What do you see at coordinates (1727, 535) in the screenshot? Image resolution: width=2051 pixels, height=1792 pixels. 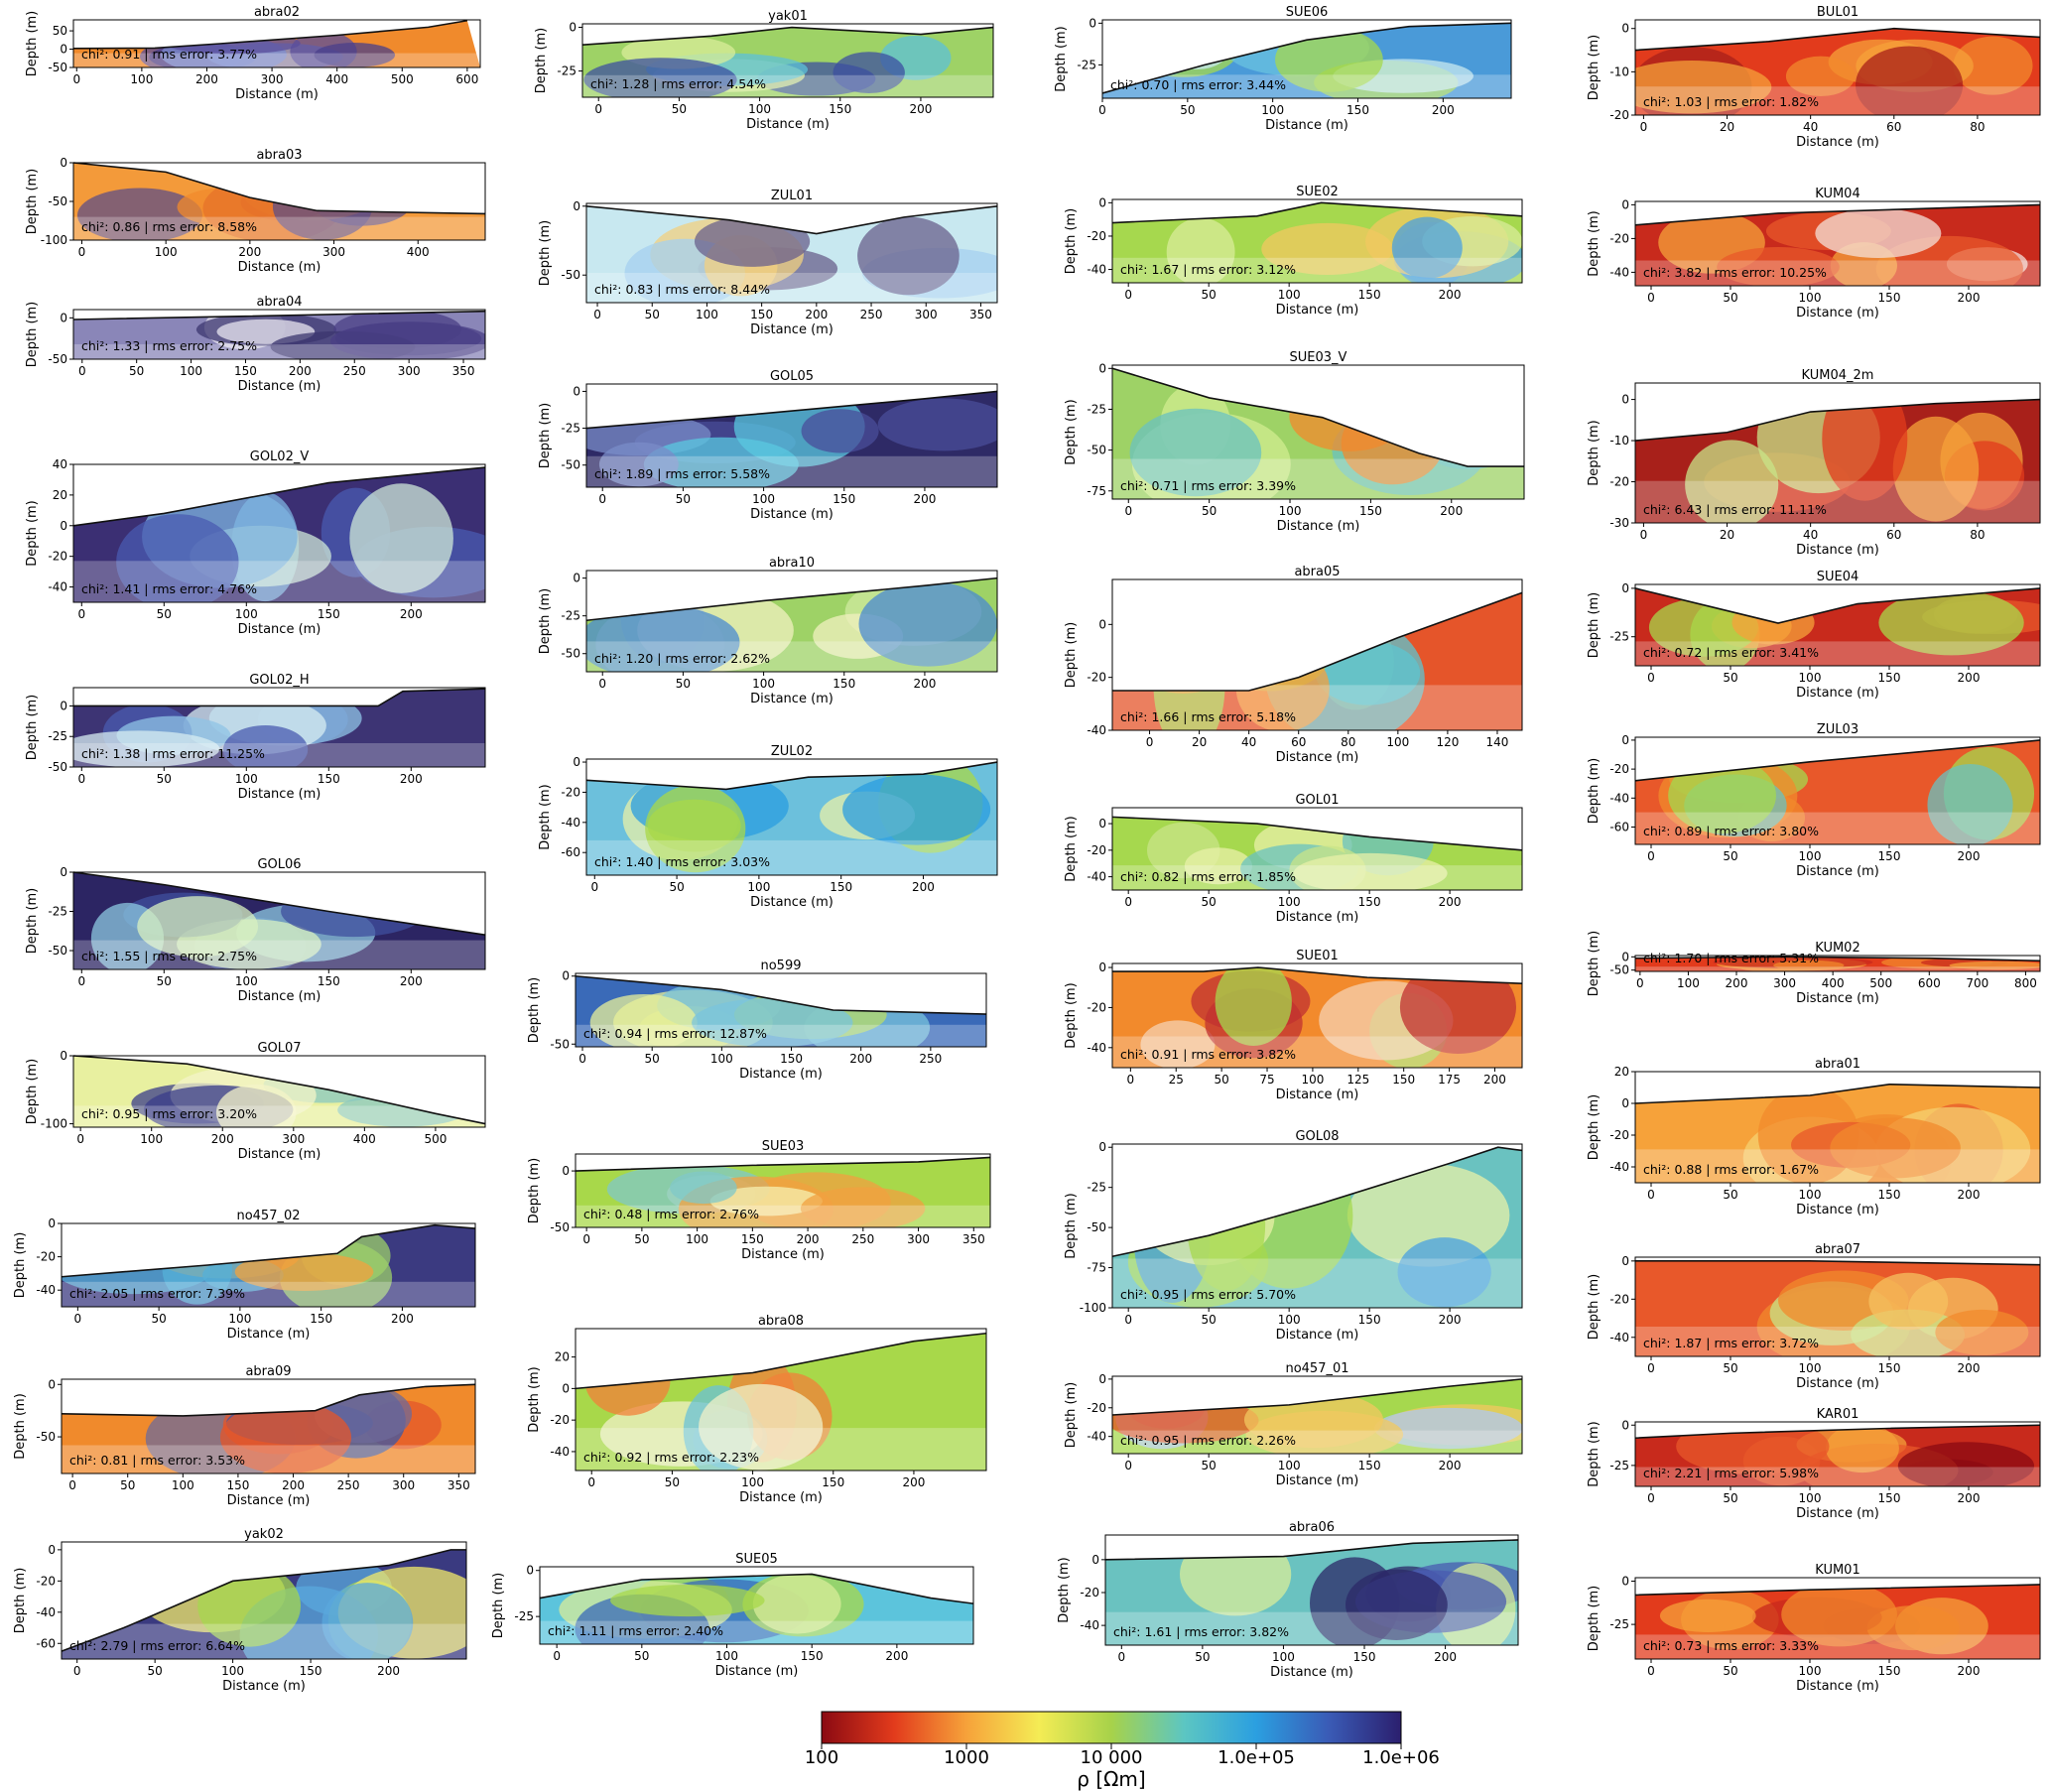 I see `x-tick-label: 20` at bounding box center [1727, 535].